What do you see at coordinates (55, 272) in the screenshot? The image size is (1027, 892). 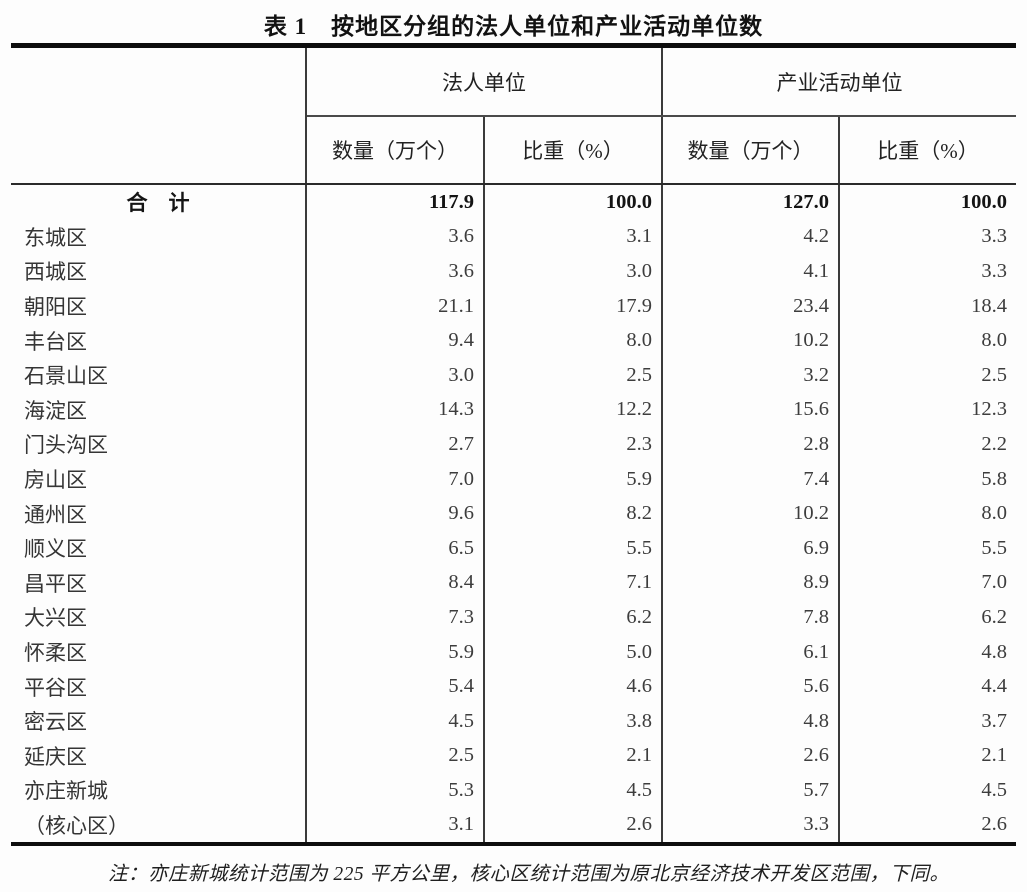 I see `region-name: 西城区` at bounding box center [55, 272].